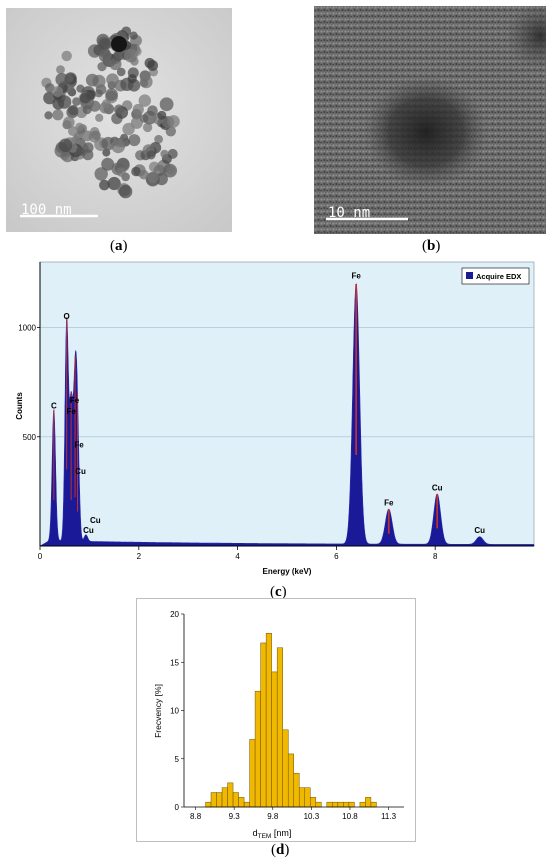 The height and width of the screenshot is (862, 550). Describe the element at coordinates (139, 556) in the screenshot. I see `edx-x-tick-label: 2` at that location.